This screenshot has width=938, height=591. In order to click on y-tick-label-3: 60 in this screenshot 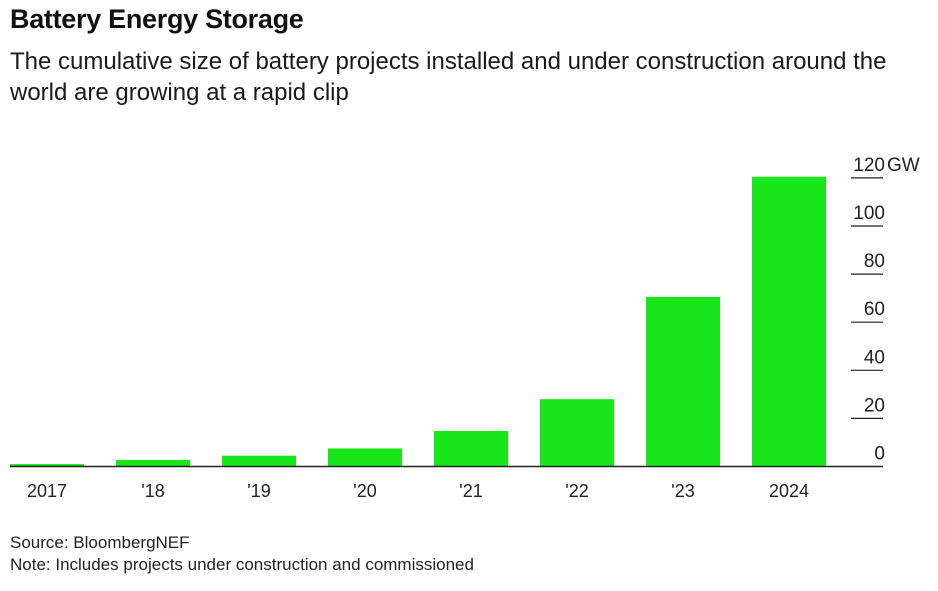, I will do `click(874, 309)`.